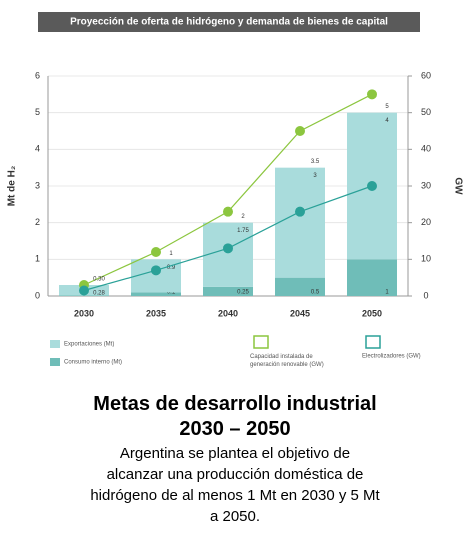  Describe the element at coordinates (37, 149) in the screenshot. I see `y-tick-label: 4` at that location.